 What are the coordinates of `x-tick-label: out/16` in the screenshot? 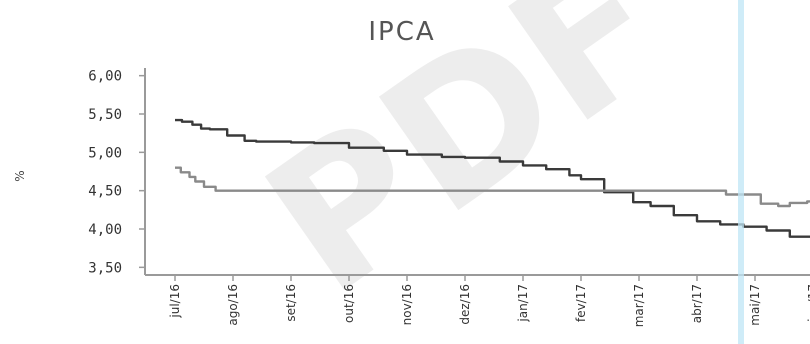 It's located at (349, 303).